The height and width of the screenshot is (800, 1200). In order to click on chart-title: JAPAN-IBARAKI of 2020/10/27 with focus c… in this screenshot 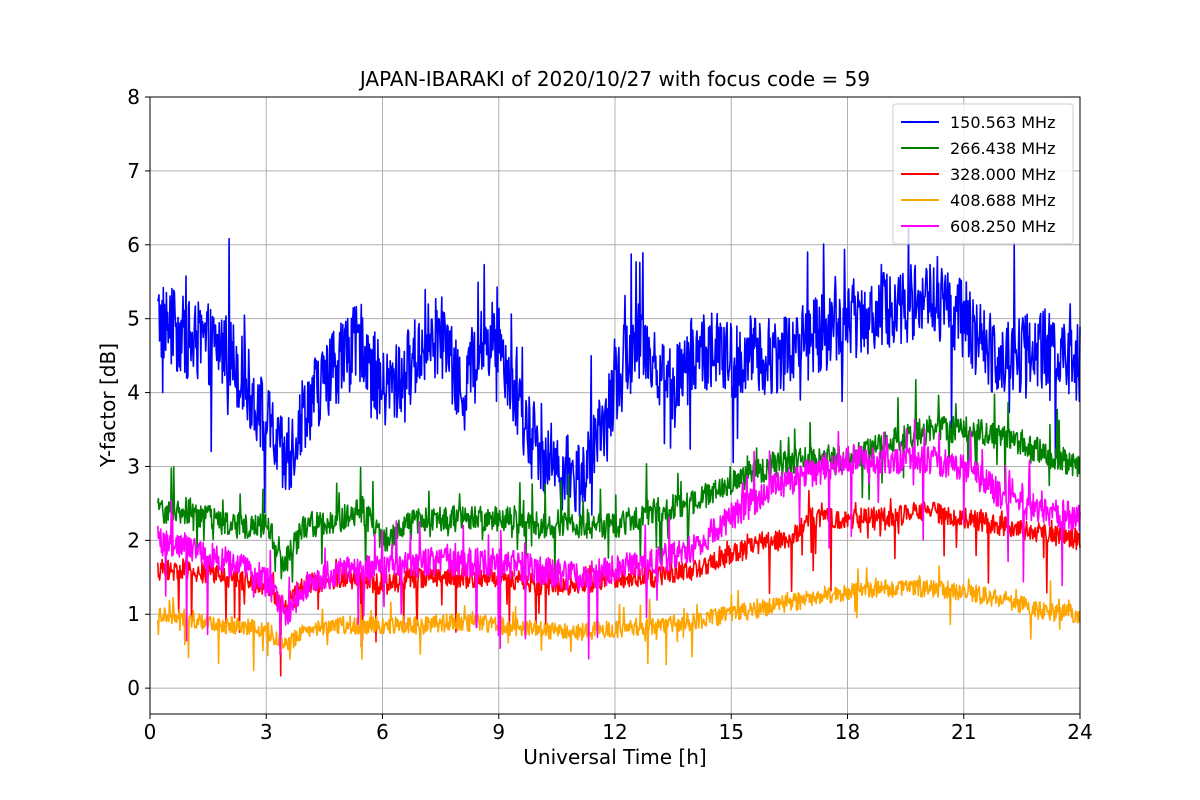, I will do `click(614, 79)`.